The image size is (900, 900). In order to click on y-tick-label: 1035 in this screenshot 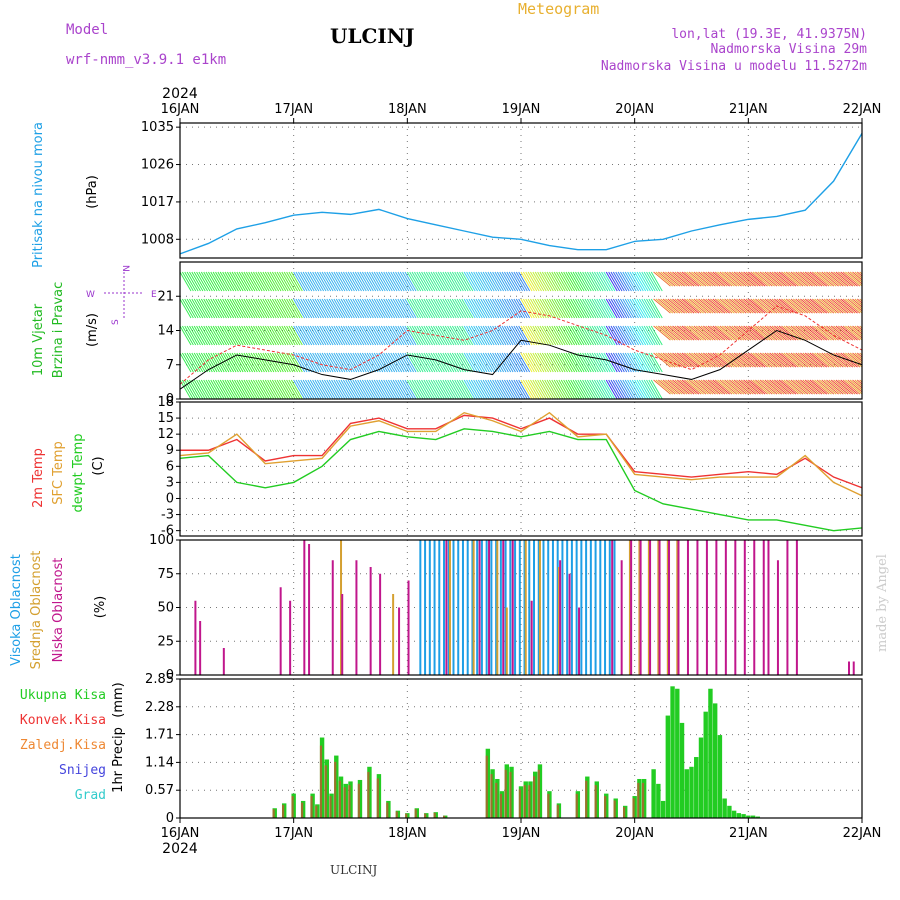, I will do `click(157, 127)`.